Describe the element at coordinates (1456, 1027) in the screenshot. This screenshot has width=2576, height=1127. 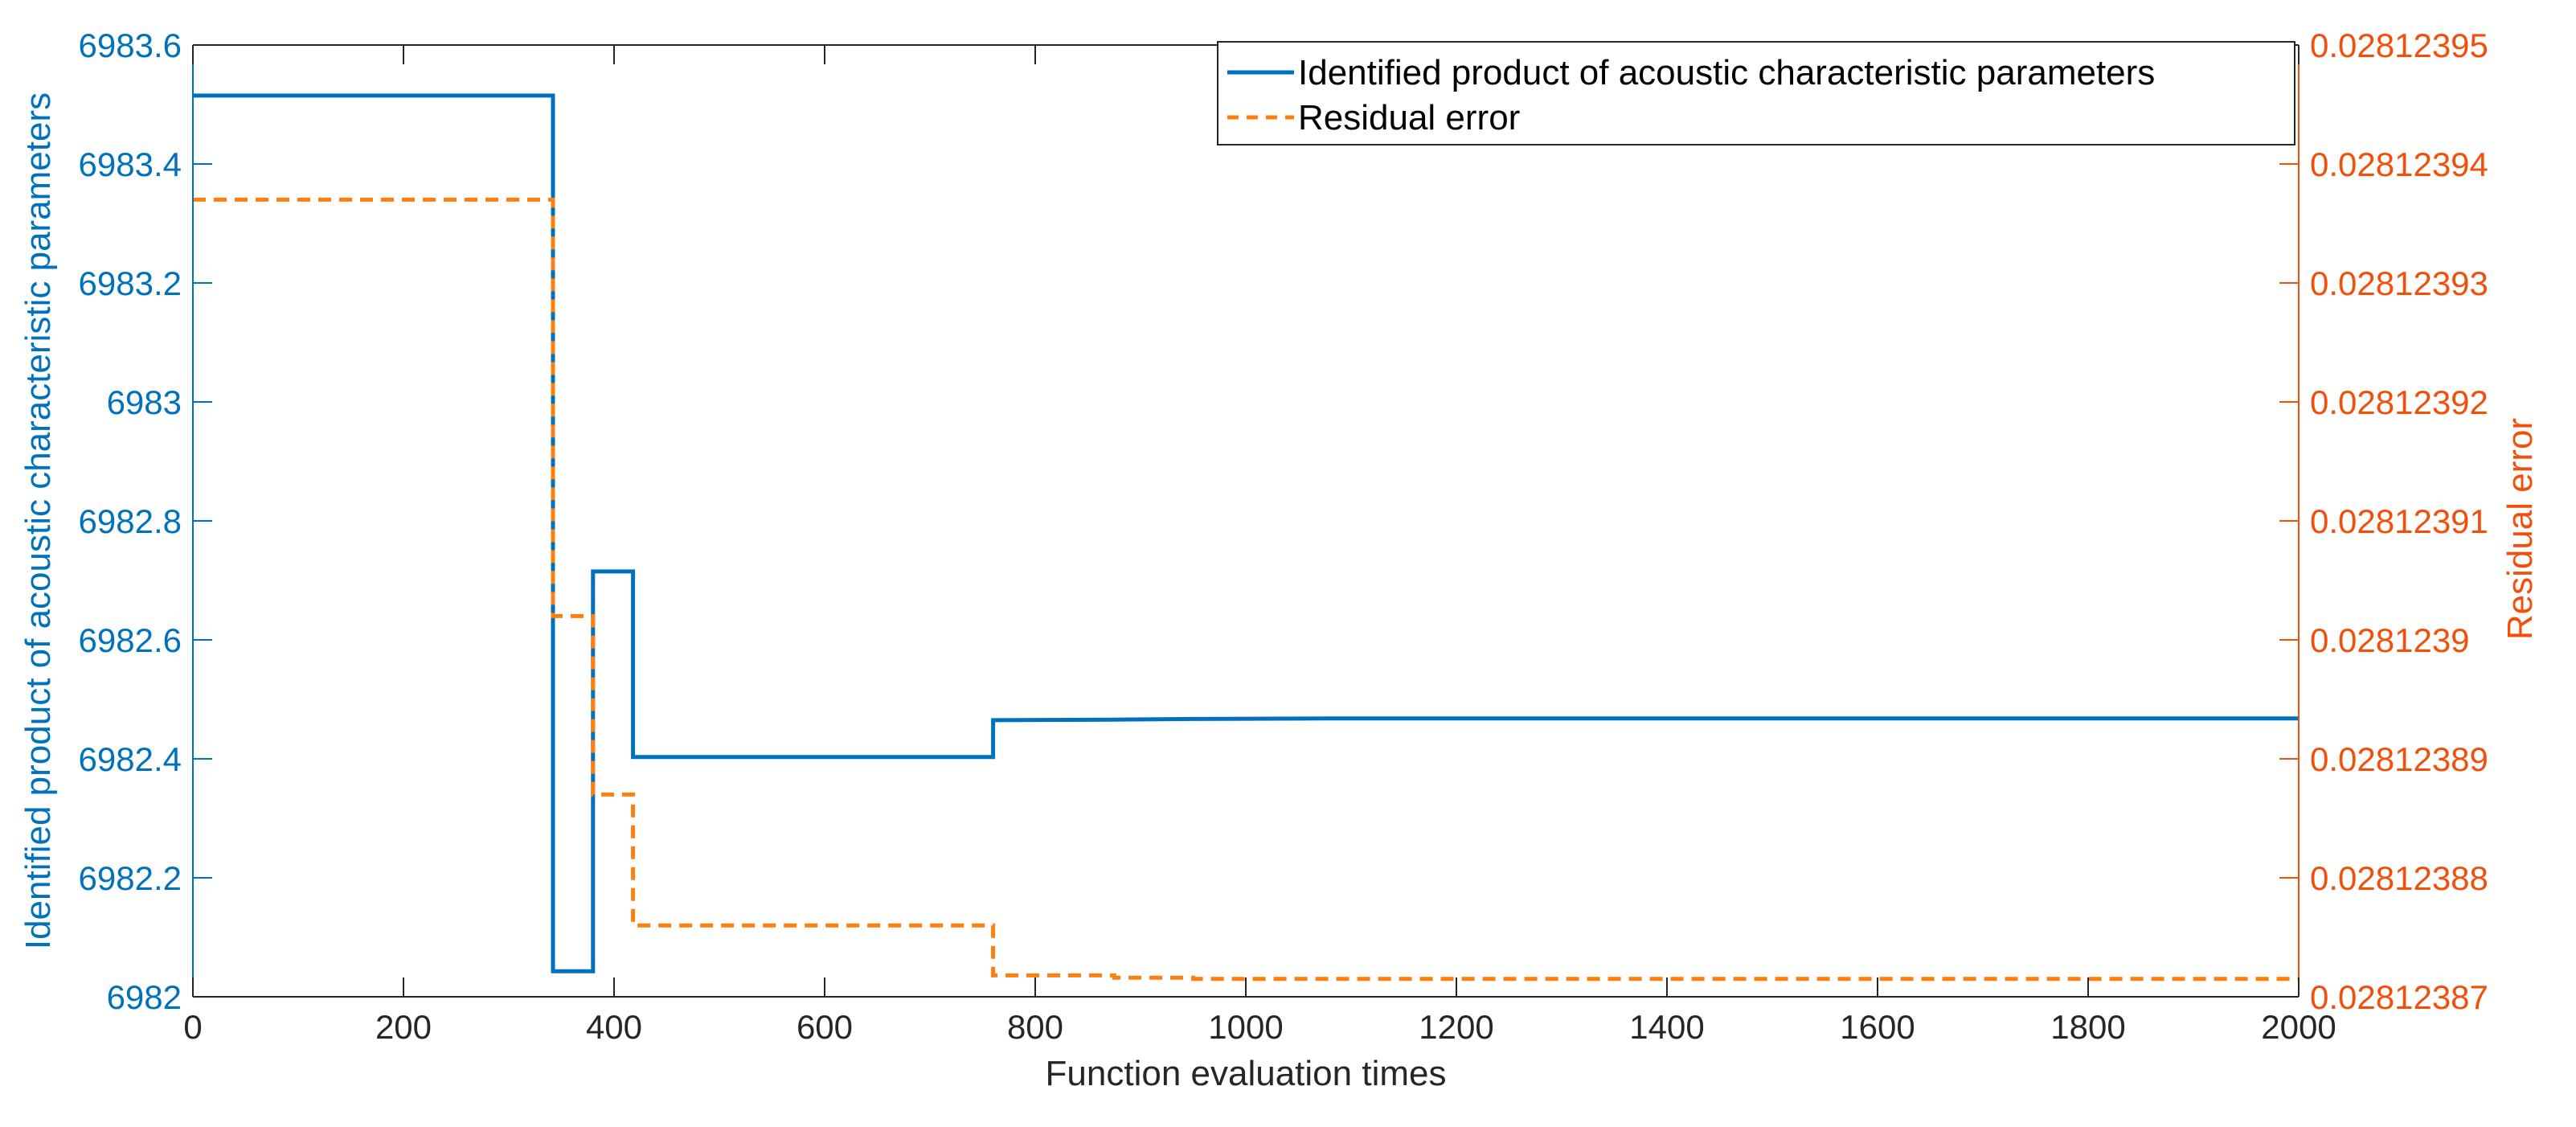
I see `x-tick-label: 1200` at that location.